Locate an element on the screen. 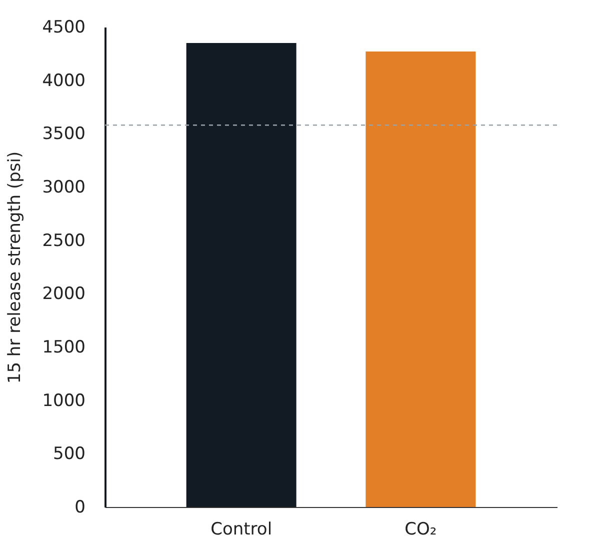  y-tick-label: 2500 is located at coordinates (64, 240).